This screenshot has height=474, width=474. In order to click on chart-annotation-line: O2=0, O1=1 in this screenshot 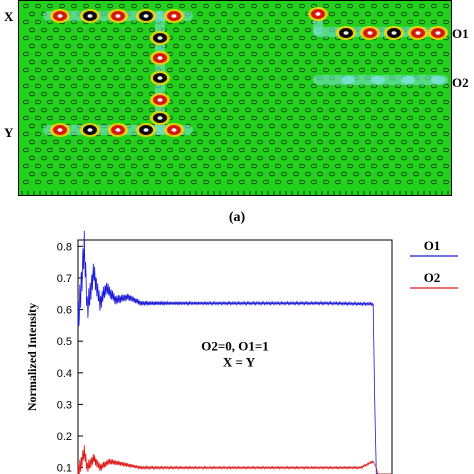, I will do `click(235, 346)`.